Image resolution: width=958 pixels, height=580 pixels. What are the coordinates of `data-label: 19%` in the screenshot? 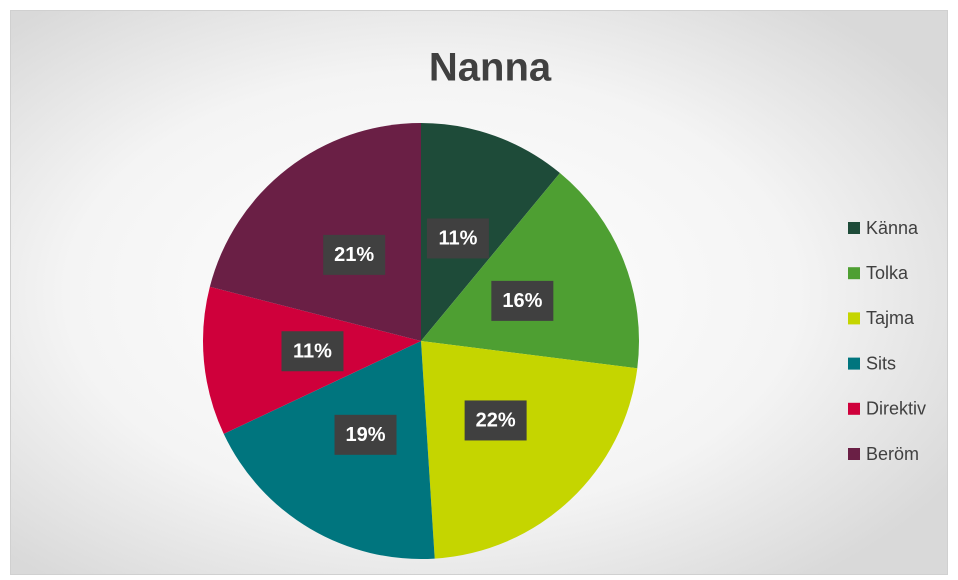 It's located at (365, 435).